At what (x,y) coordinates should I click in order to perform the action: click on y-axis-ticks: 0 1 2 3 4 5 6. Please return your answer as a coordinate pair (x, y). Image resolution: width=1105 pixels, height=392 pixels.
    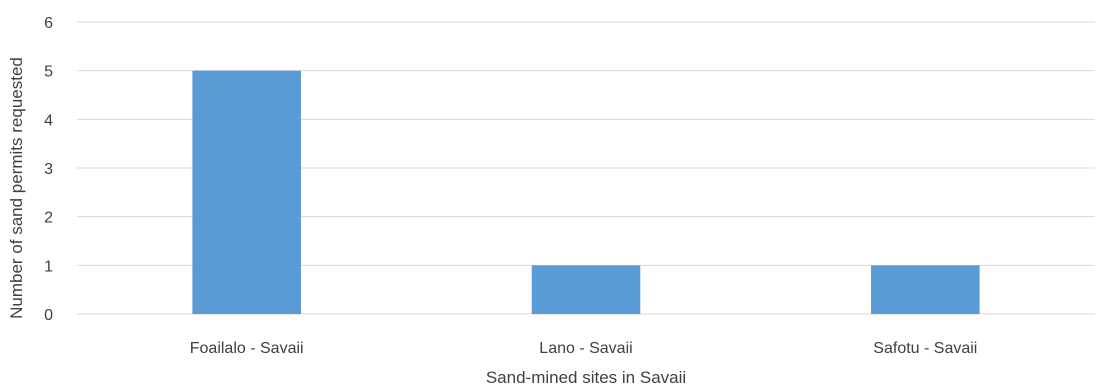
    Looking at the image, I should click on (48, 169).